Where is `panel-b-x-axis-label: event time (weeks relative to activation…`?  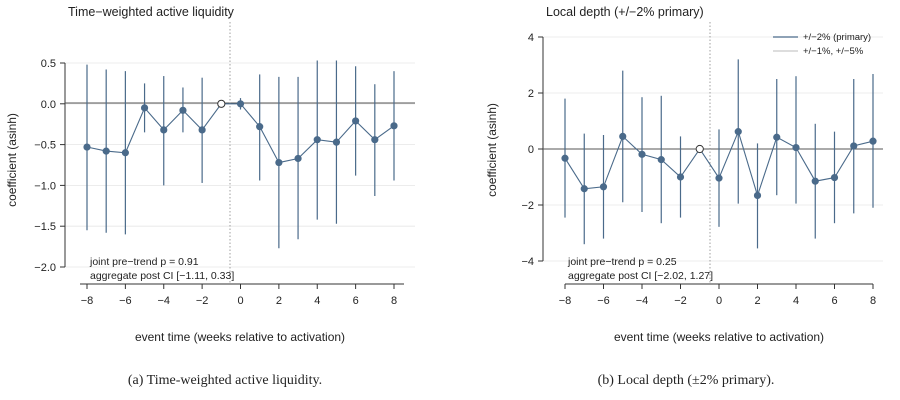
panel-b-x-axis-label: event time (weeks relative to activation… is located at coordinates (719, 337).